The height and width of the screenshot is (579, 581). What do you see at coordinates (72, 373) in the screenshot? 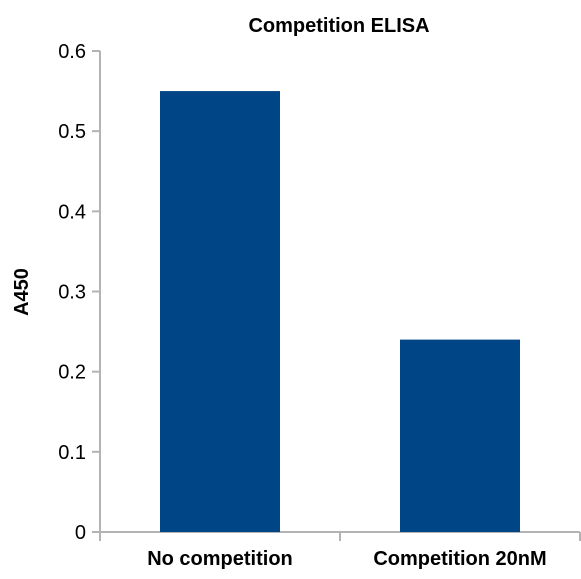
I see `y-tick-label: 0.2` at bounding box center [72, 373].